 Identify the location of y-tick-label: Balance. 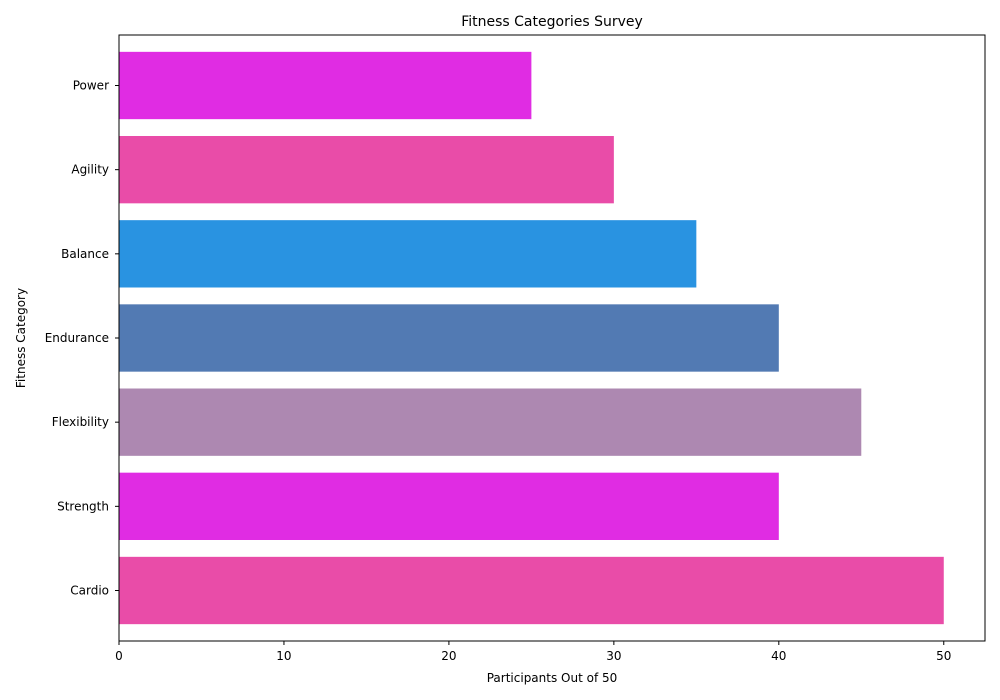
(85, 254).